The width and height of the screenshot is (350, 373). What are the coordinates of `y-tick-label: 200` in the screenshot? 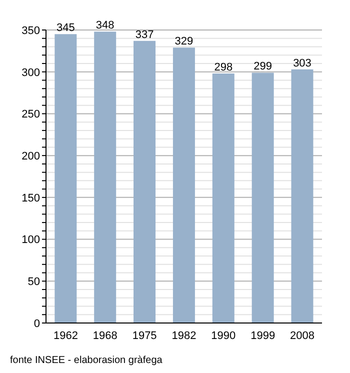 It's located at (31, 156).